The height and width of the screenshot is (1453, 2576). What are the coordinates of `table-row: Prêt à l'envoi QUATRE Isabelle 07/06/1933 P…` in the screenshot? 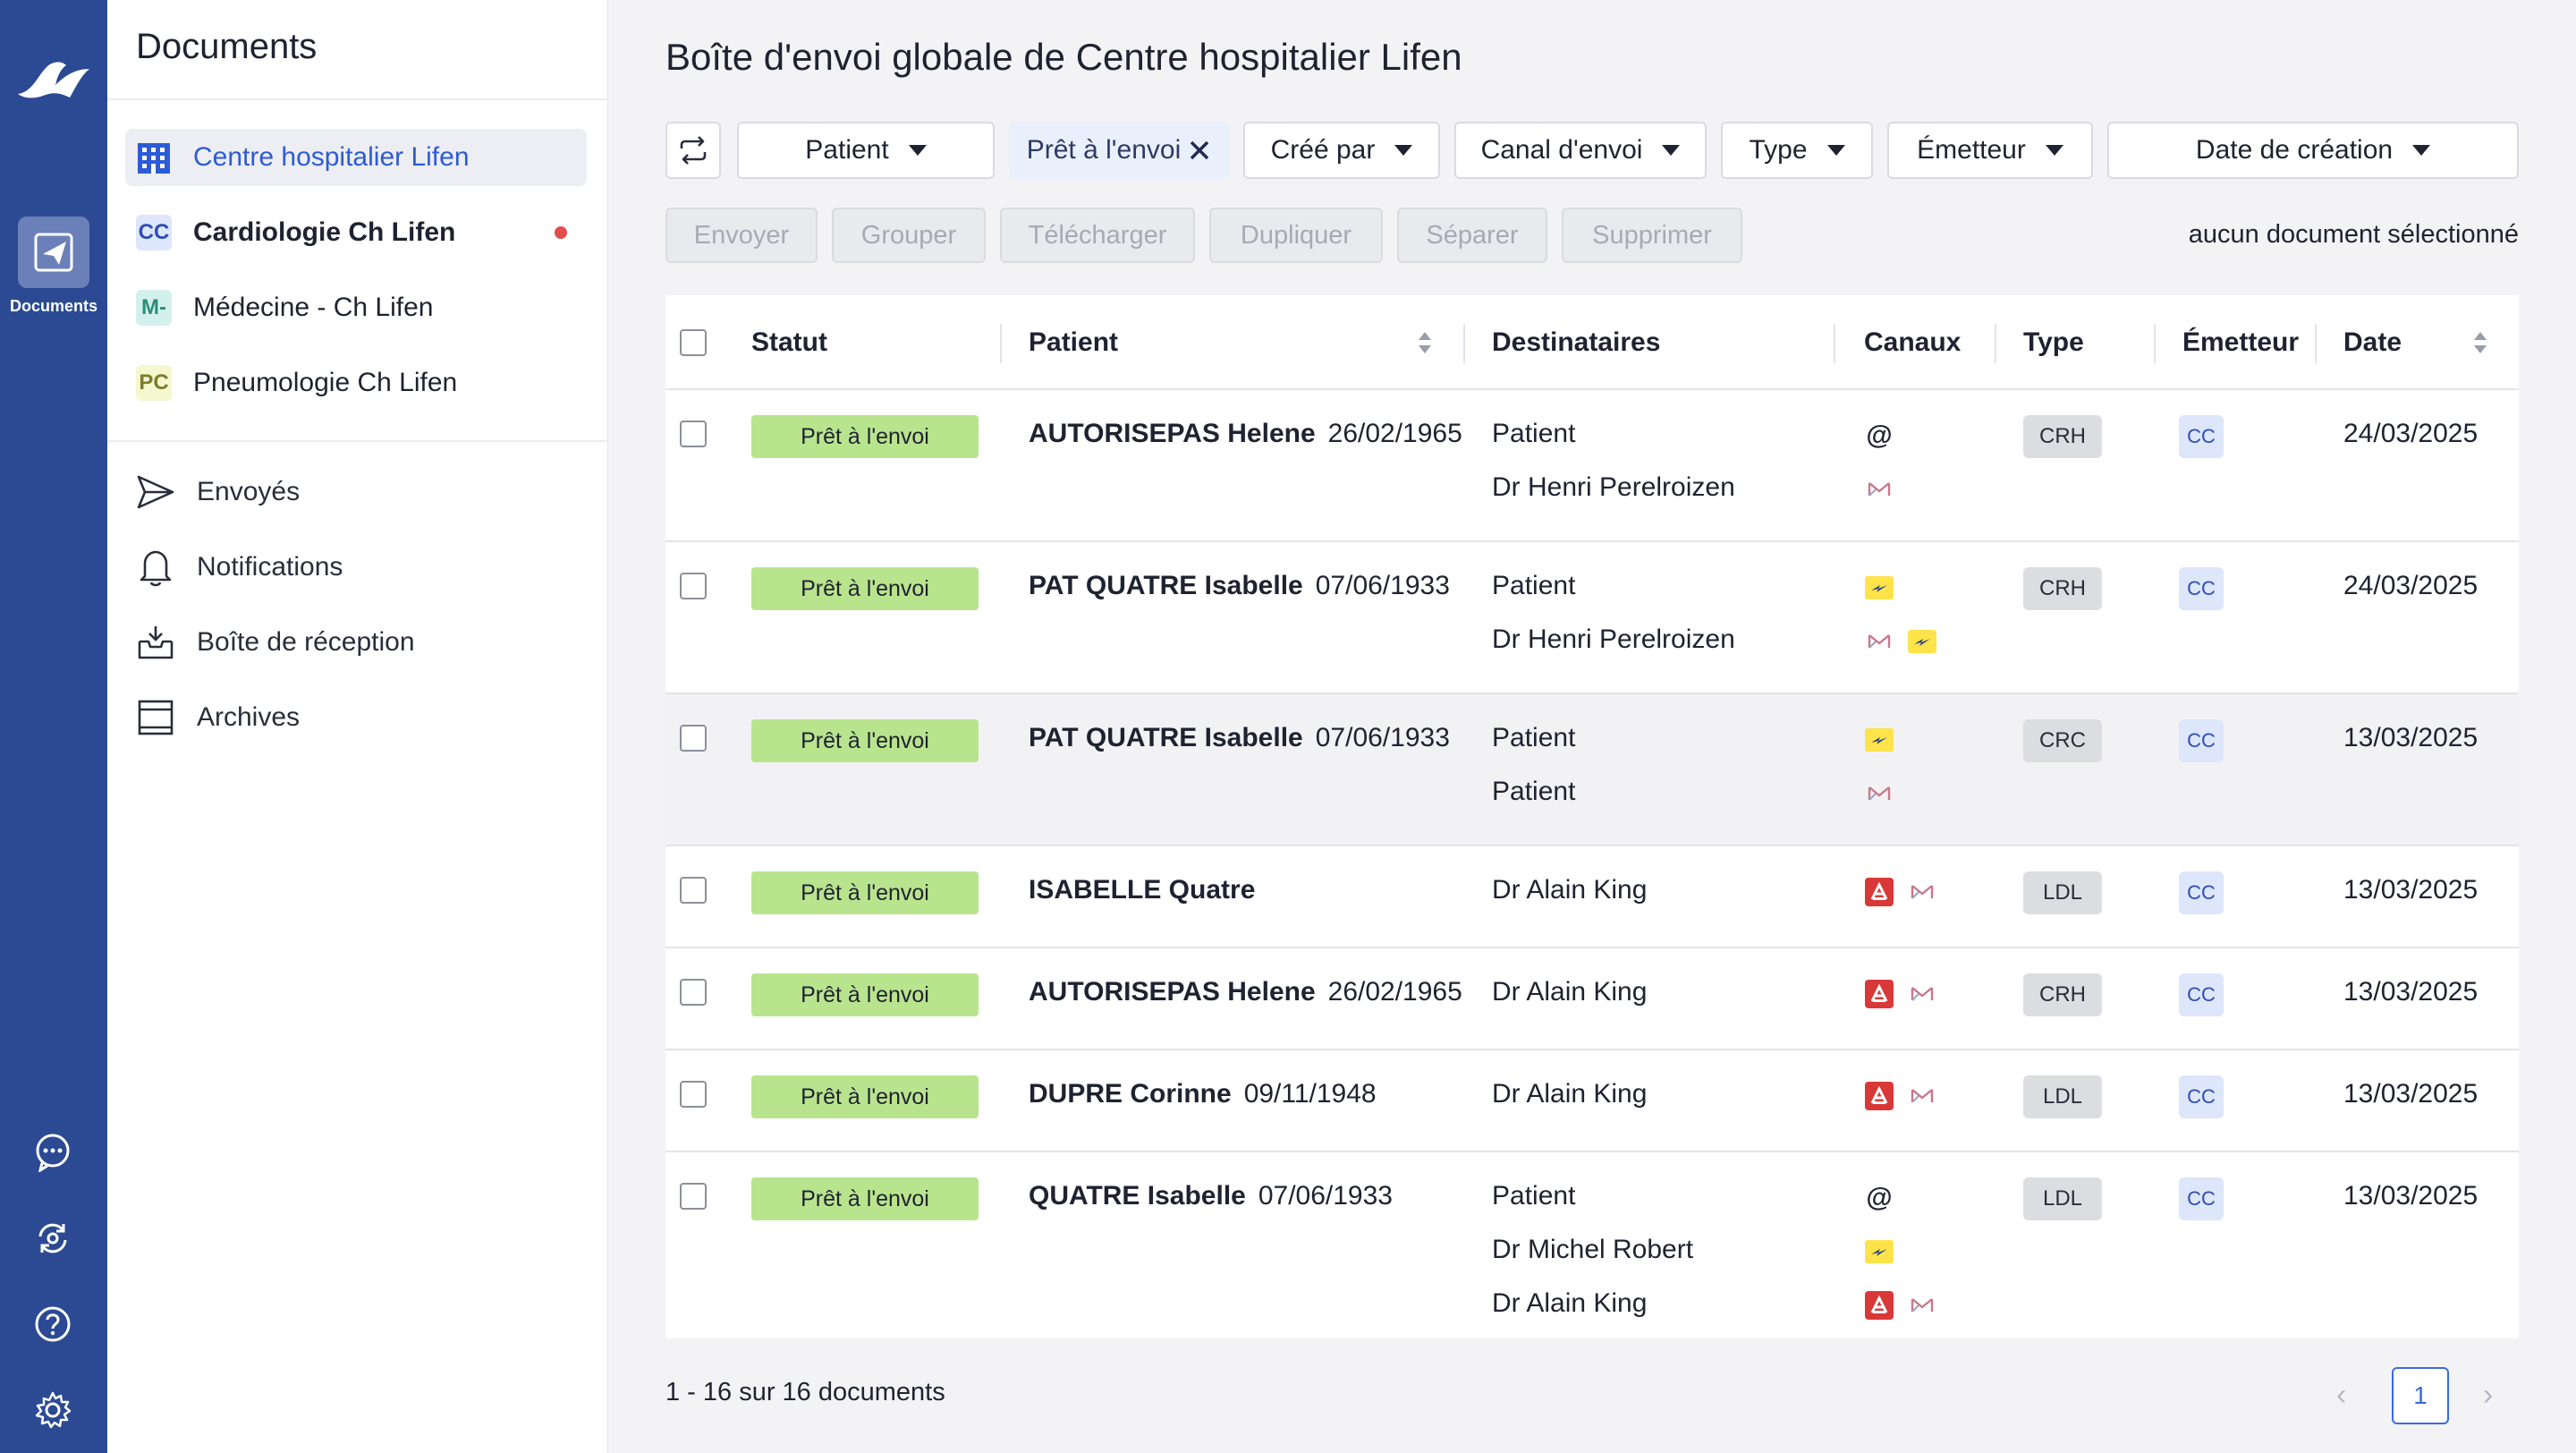 It's located at (1592, 1245).